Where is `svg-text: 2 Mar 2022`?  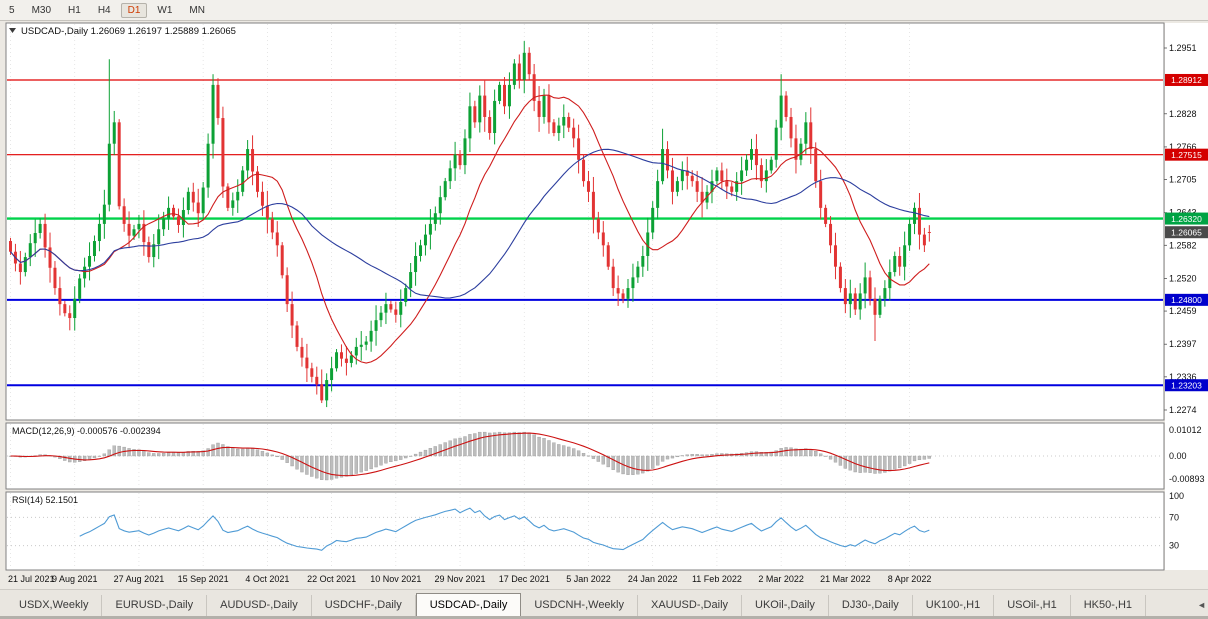 svg-text: 2 Mar 2022 is located at coordinates (781, 579).